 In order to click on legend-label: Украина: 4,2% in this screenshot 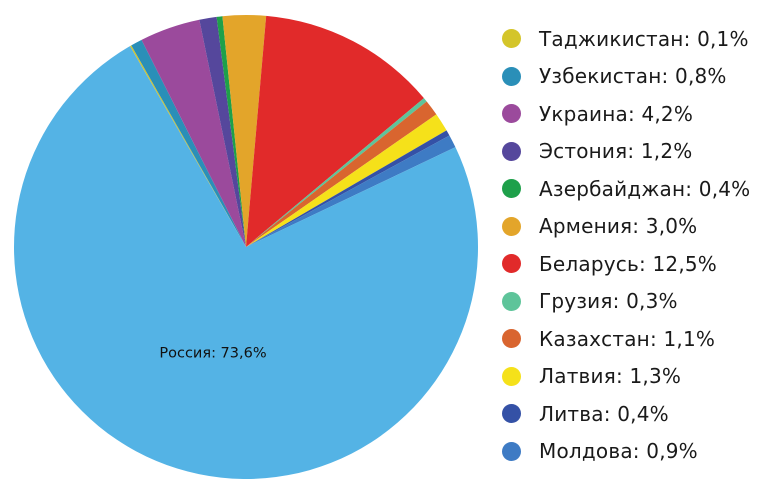, I will do `click(616, 113)`.